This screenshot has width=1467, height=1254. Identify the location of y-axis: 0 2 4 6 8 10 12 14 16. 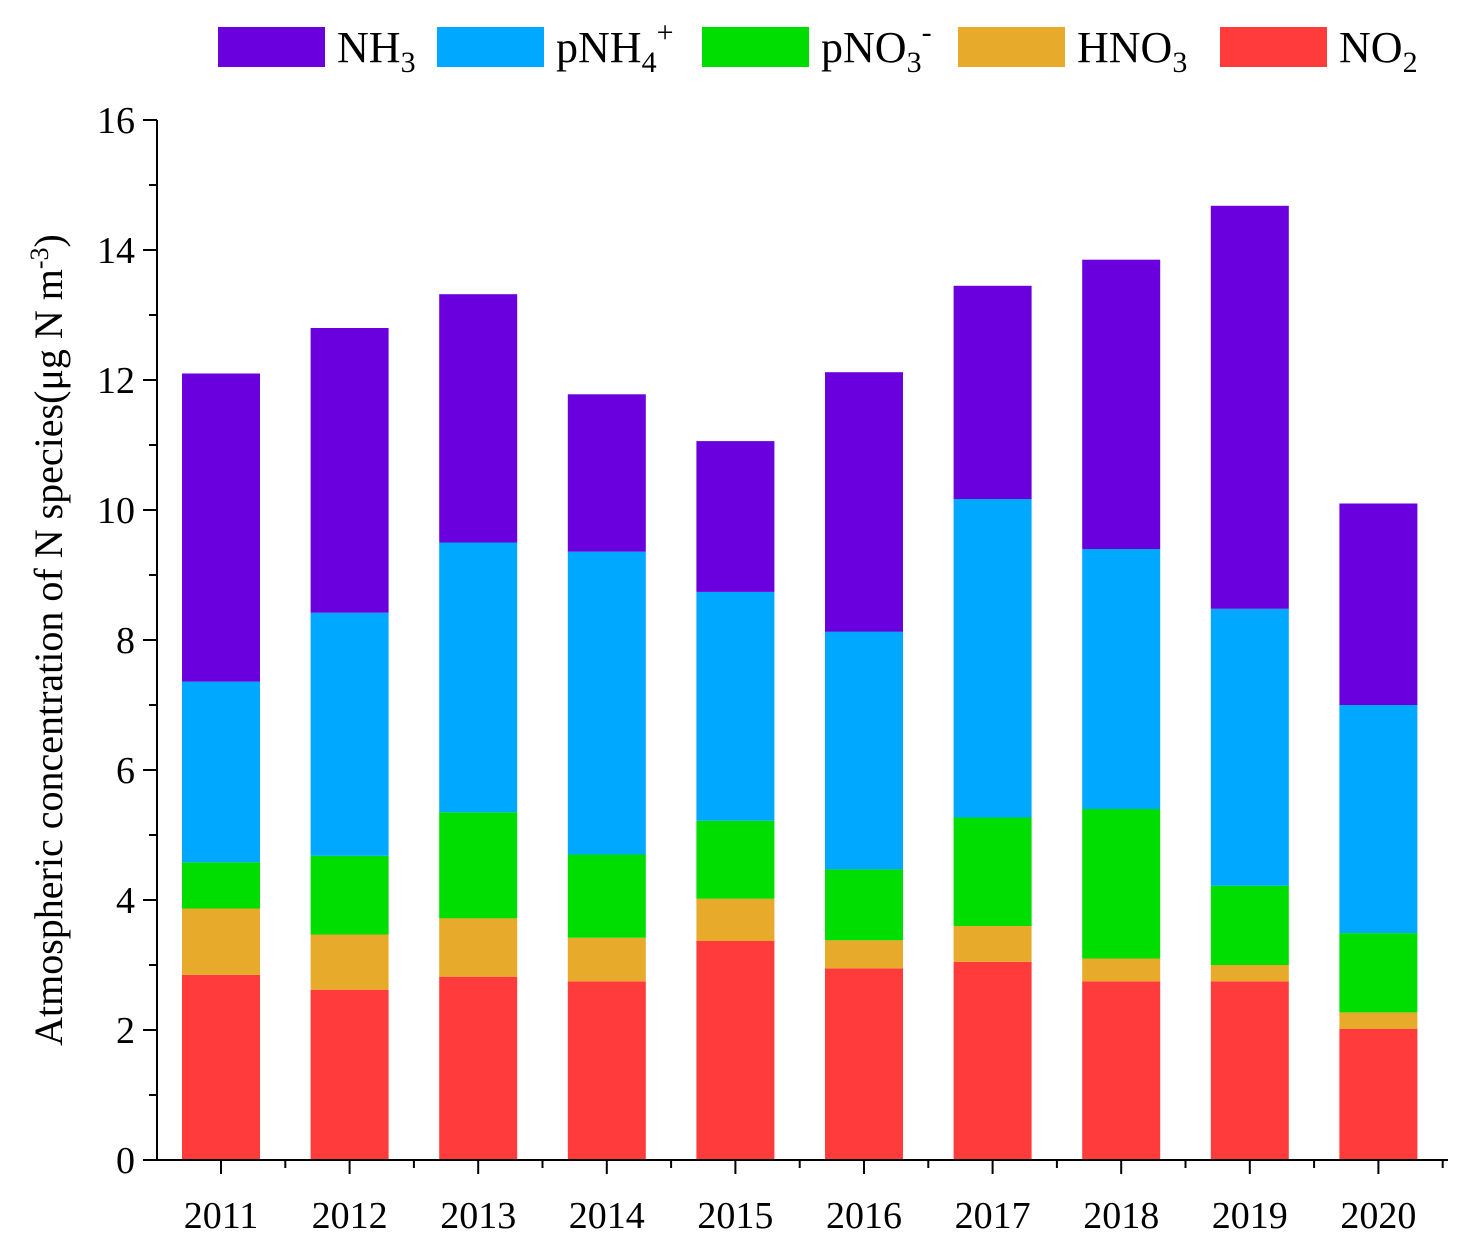
(127, 641).